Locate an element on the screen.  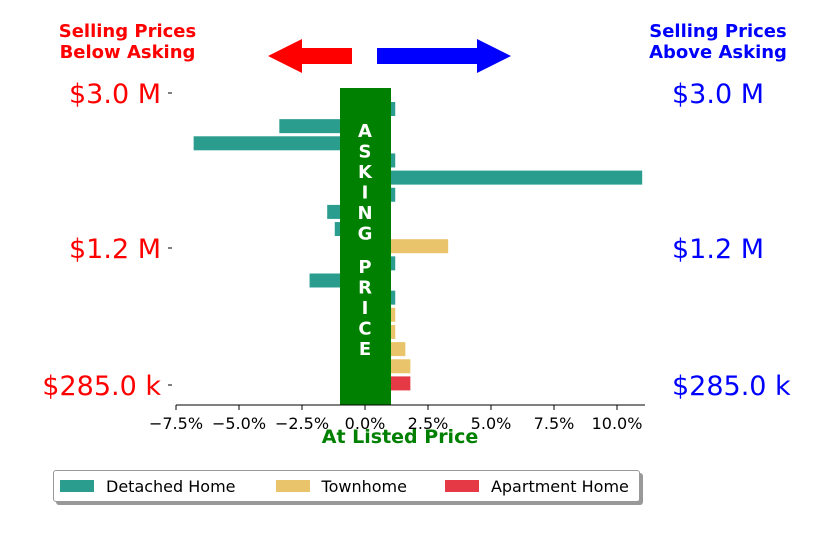
header-below-line1: Selling Prices is located at coordinates (127, 31).